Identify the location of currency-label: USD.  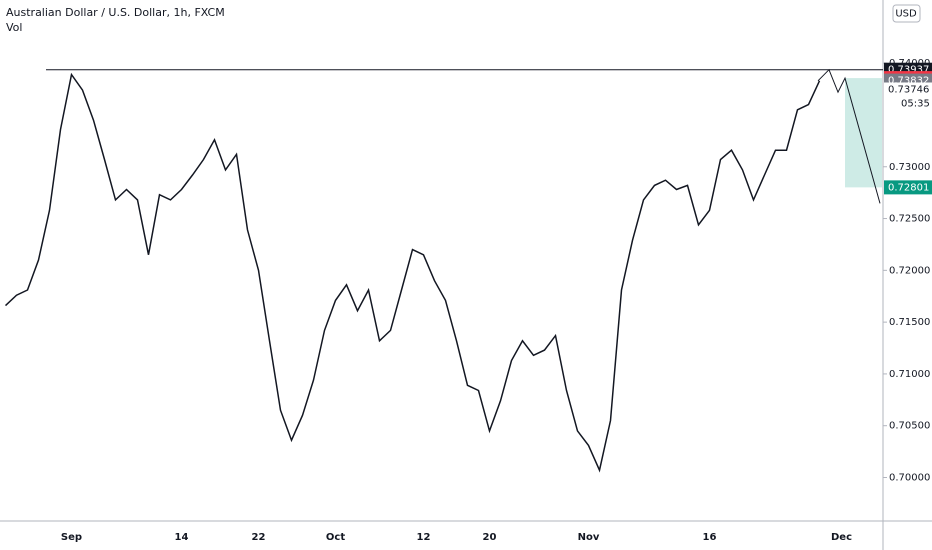
(906, 14).